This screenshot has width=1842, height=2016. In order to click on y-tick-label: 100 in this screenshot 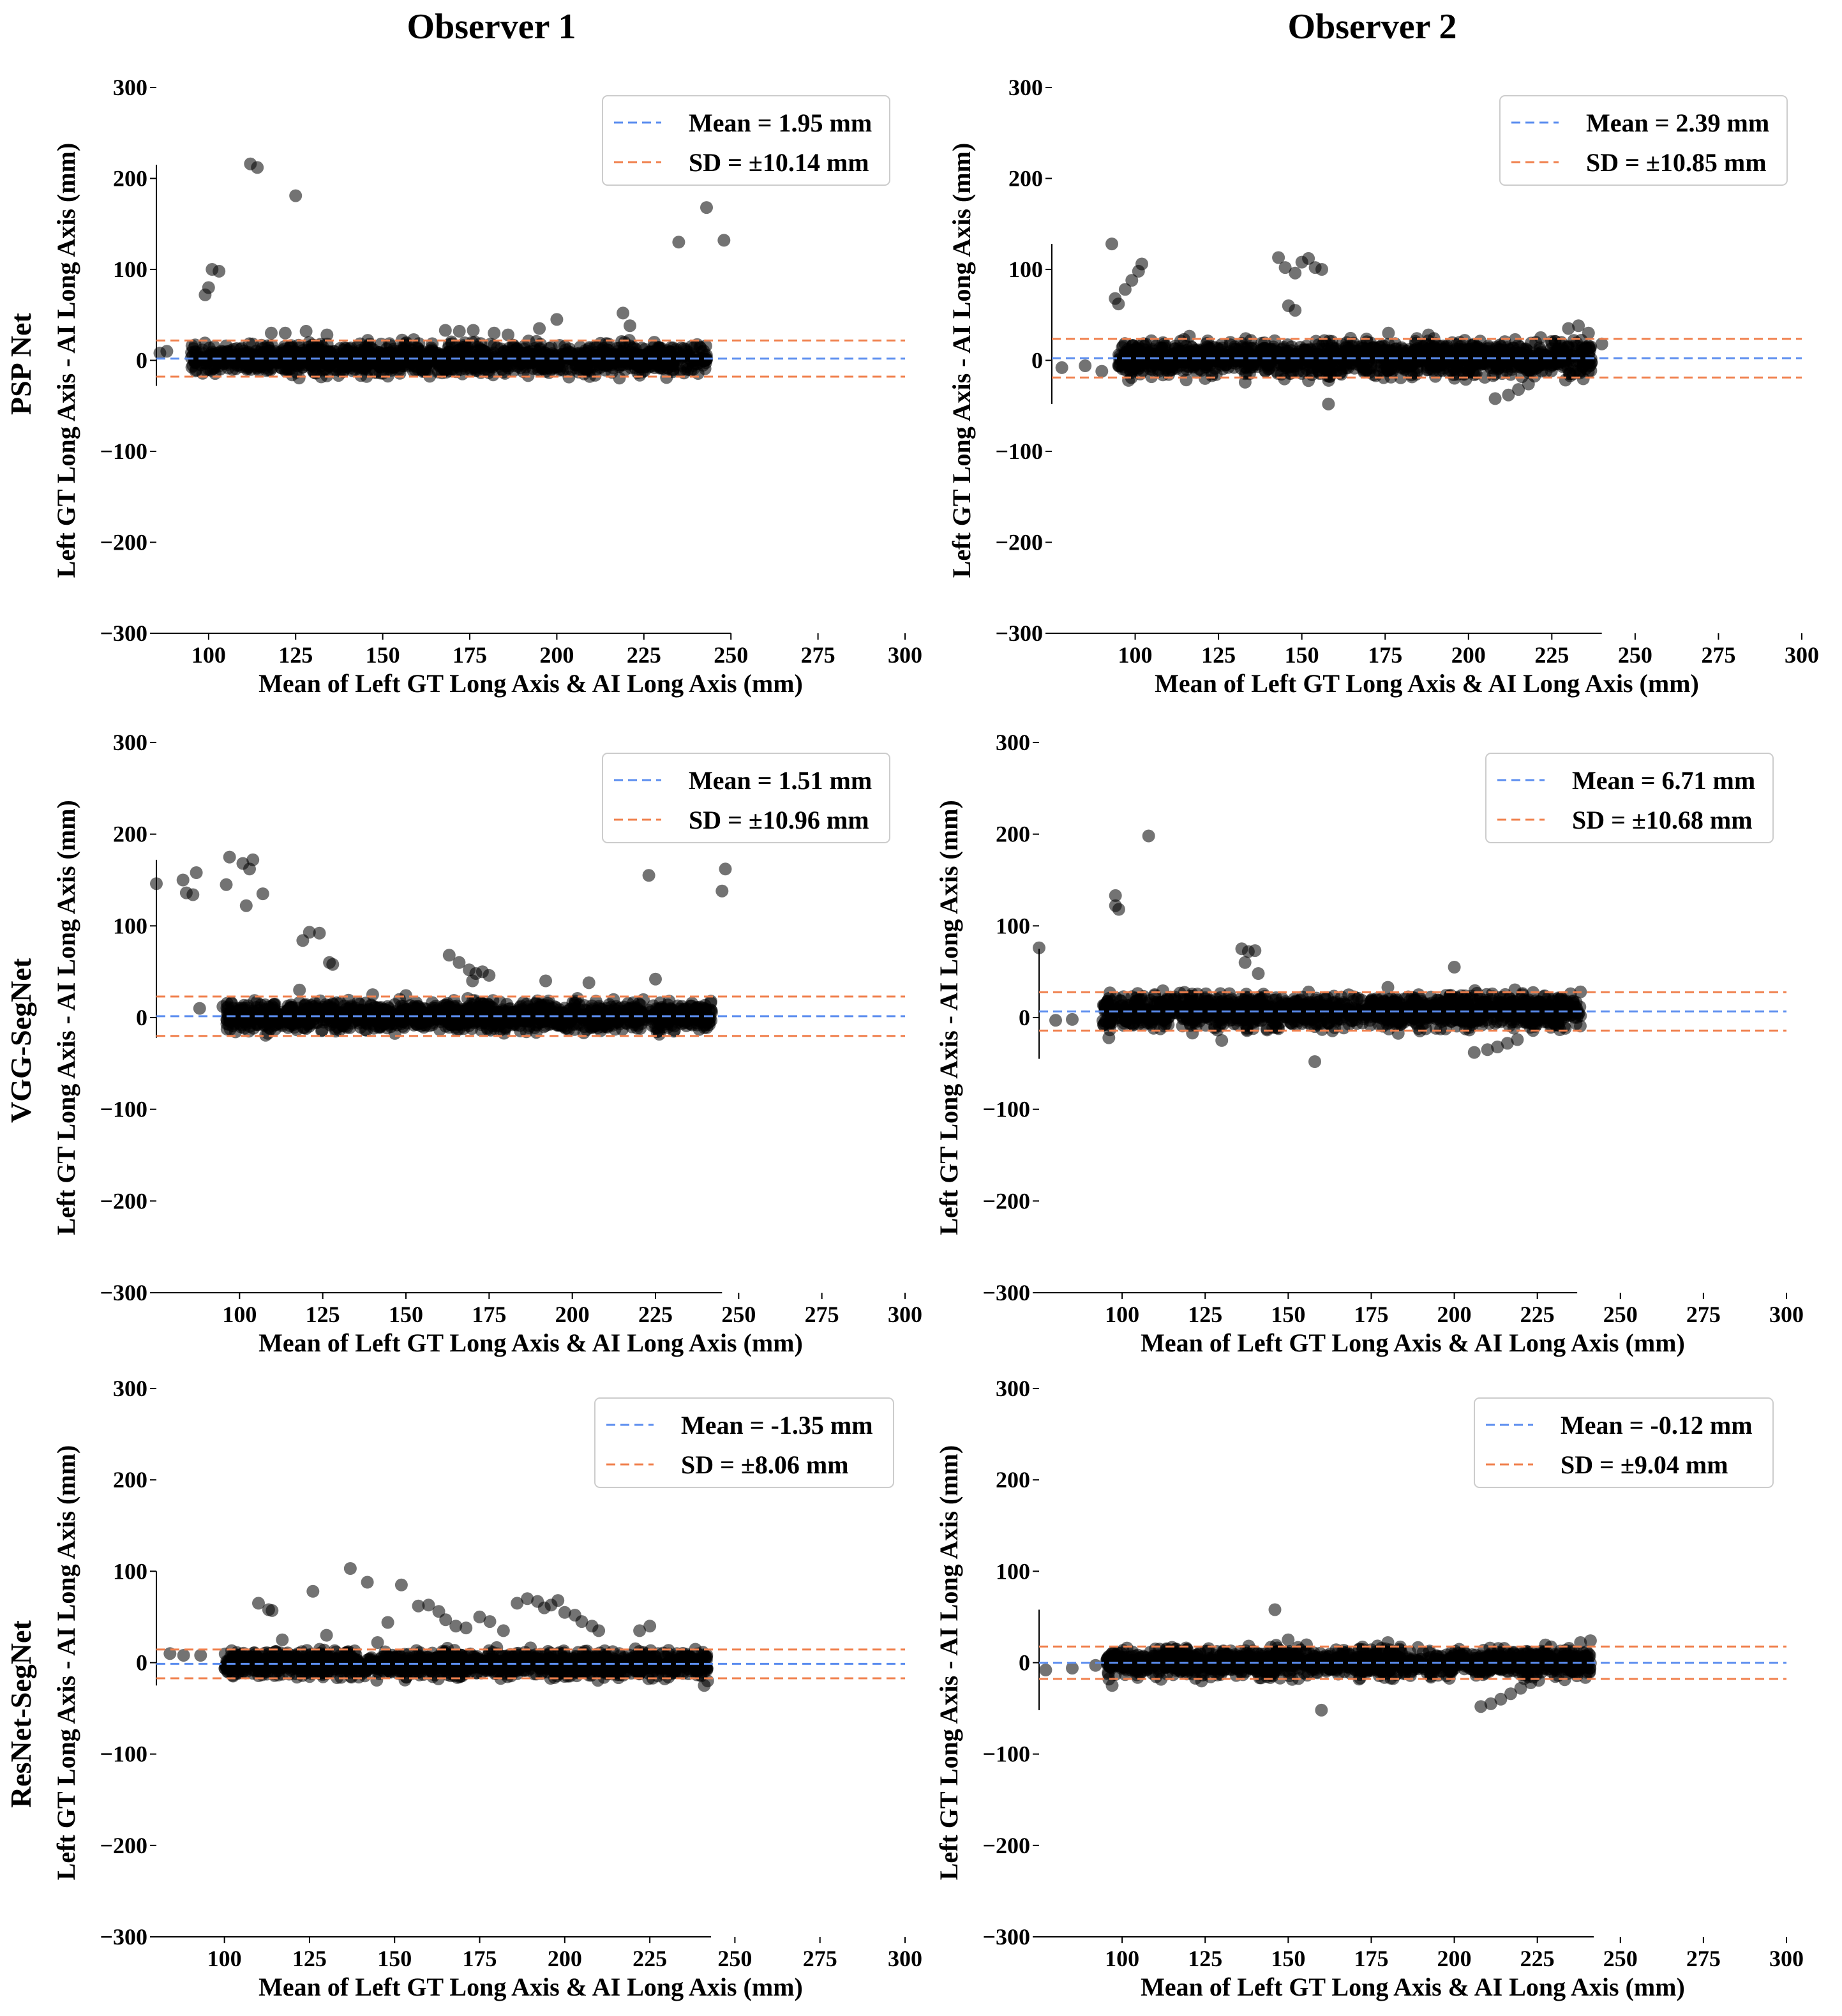, I will do `click(1013, 925)`.